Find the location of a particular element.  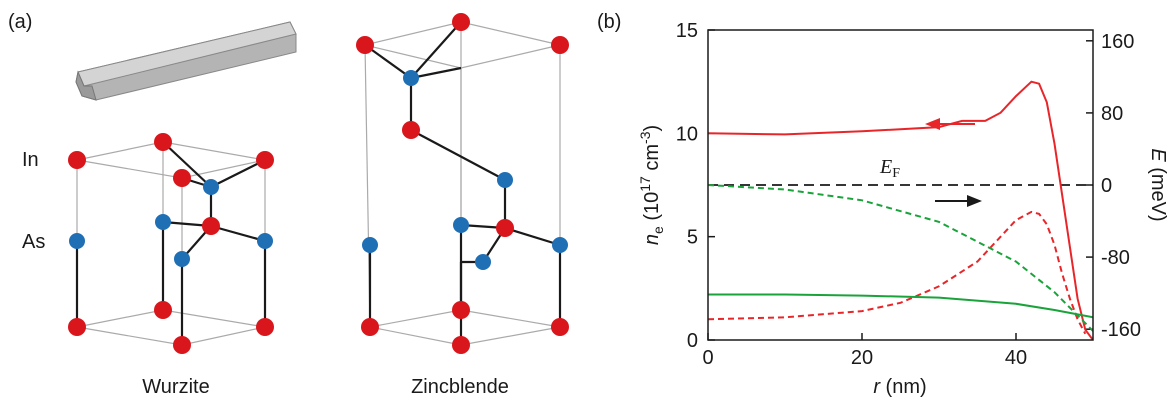

y2-tick-label: -80 is located at coordinates (1115, 258).